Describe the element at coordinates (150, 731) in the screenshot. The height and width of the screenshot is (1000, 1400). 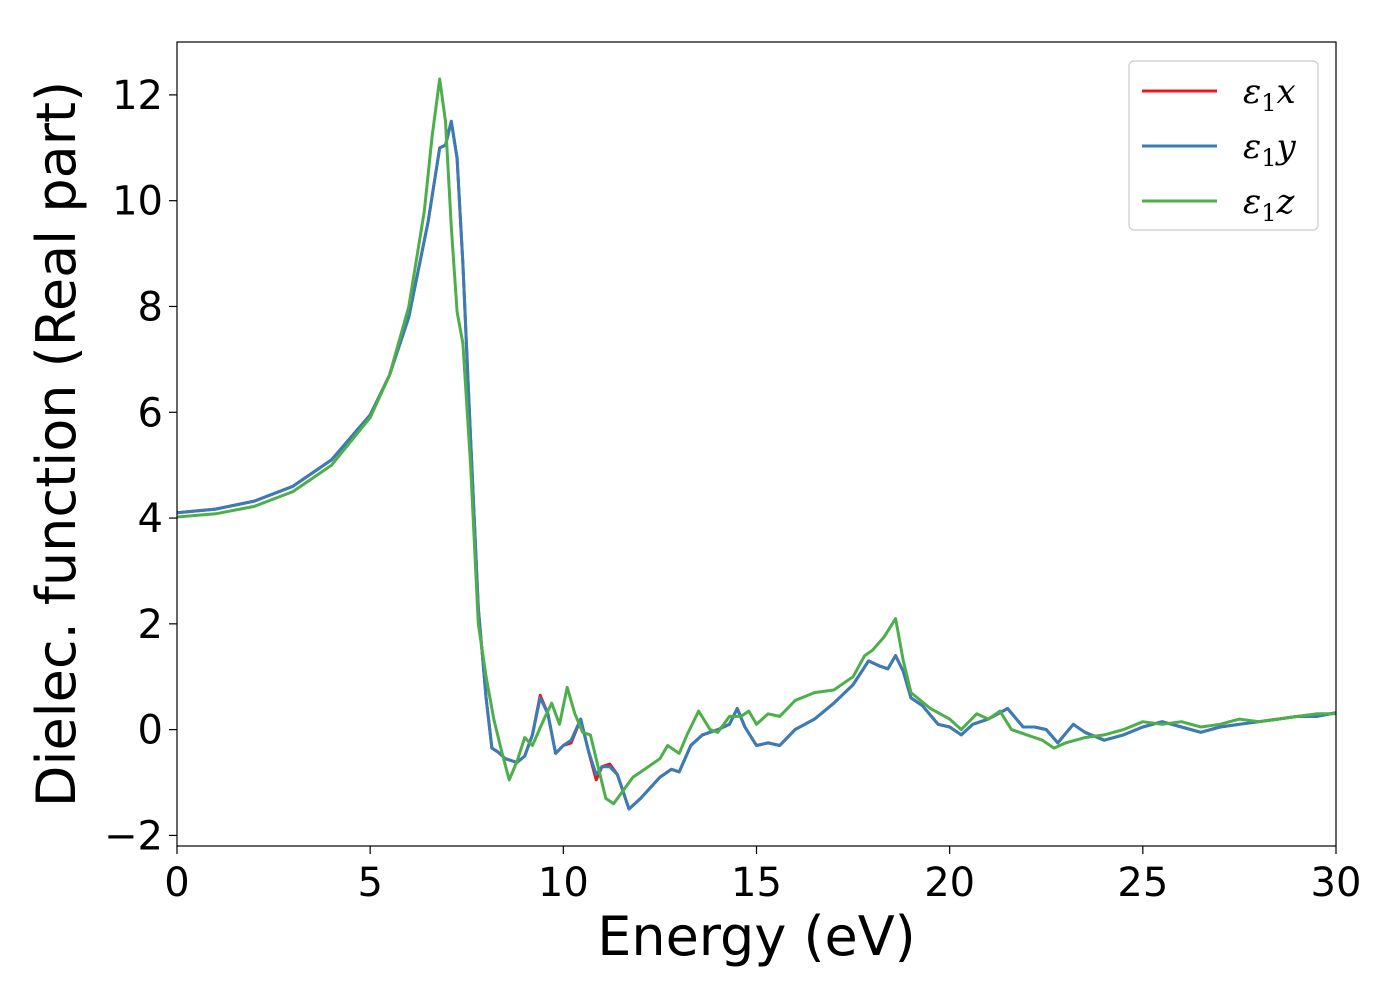
I see `y-tick-label: 0` at that location.